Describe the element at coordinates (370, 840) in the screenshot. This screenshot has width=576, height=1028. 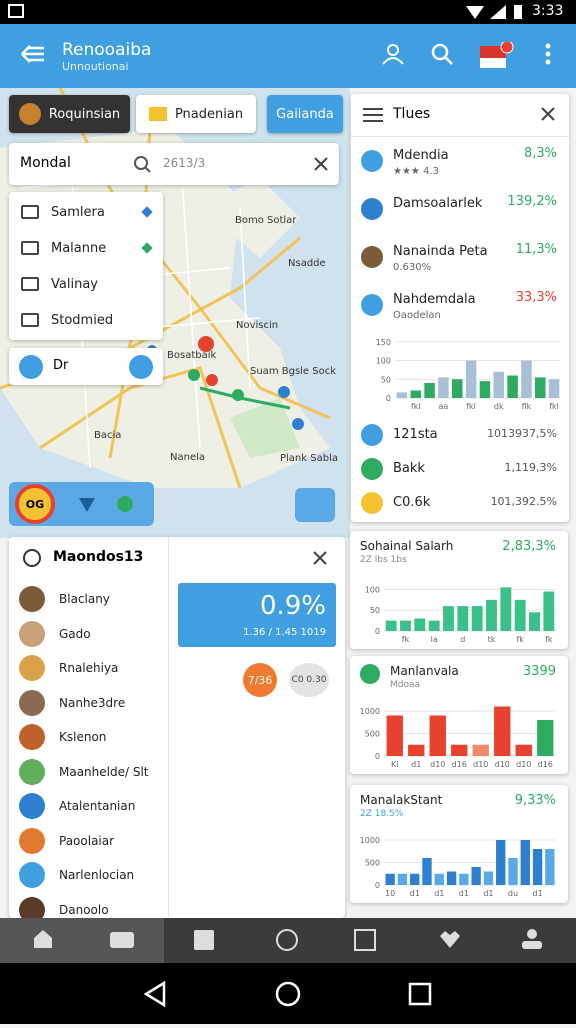
I see `y-tick-label: 1000` at that location.